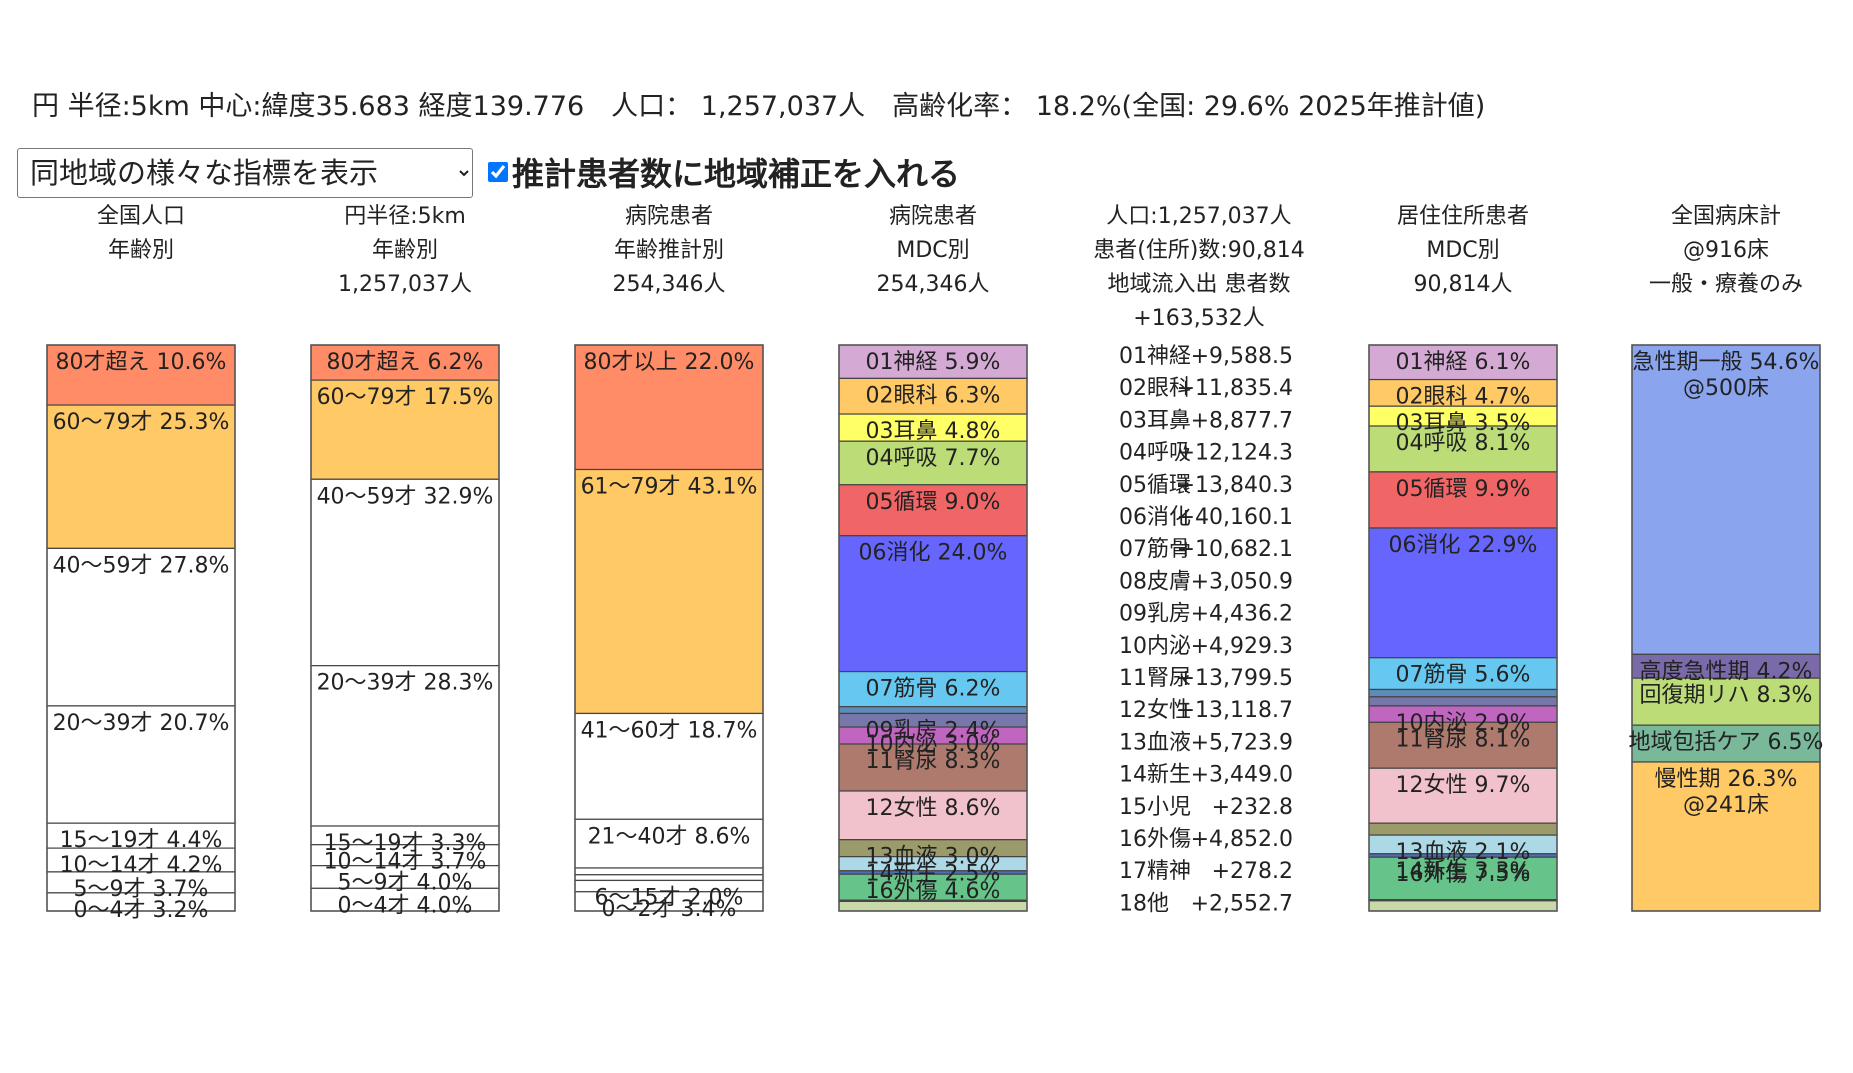 This screenshot has height=1073, width=1853. Describe the element at coordinates (1252, 871) in the screenshot. I see `inflow-value: +278.2` at that location.